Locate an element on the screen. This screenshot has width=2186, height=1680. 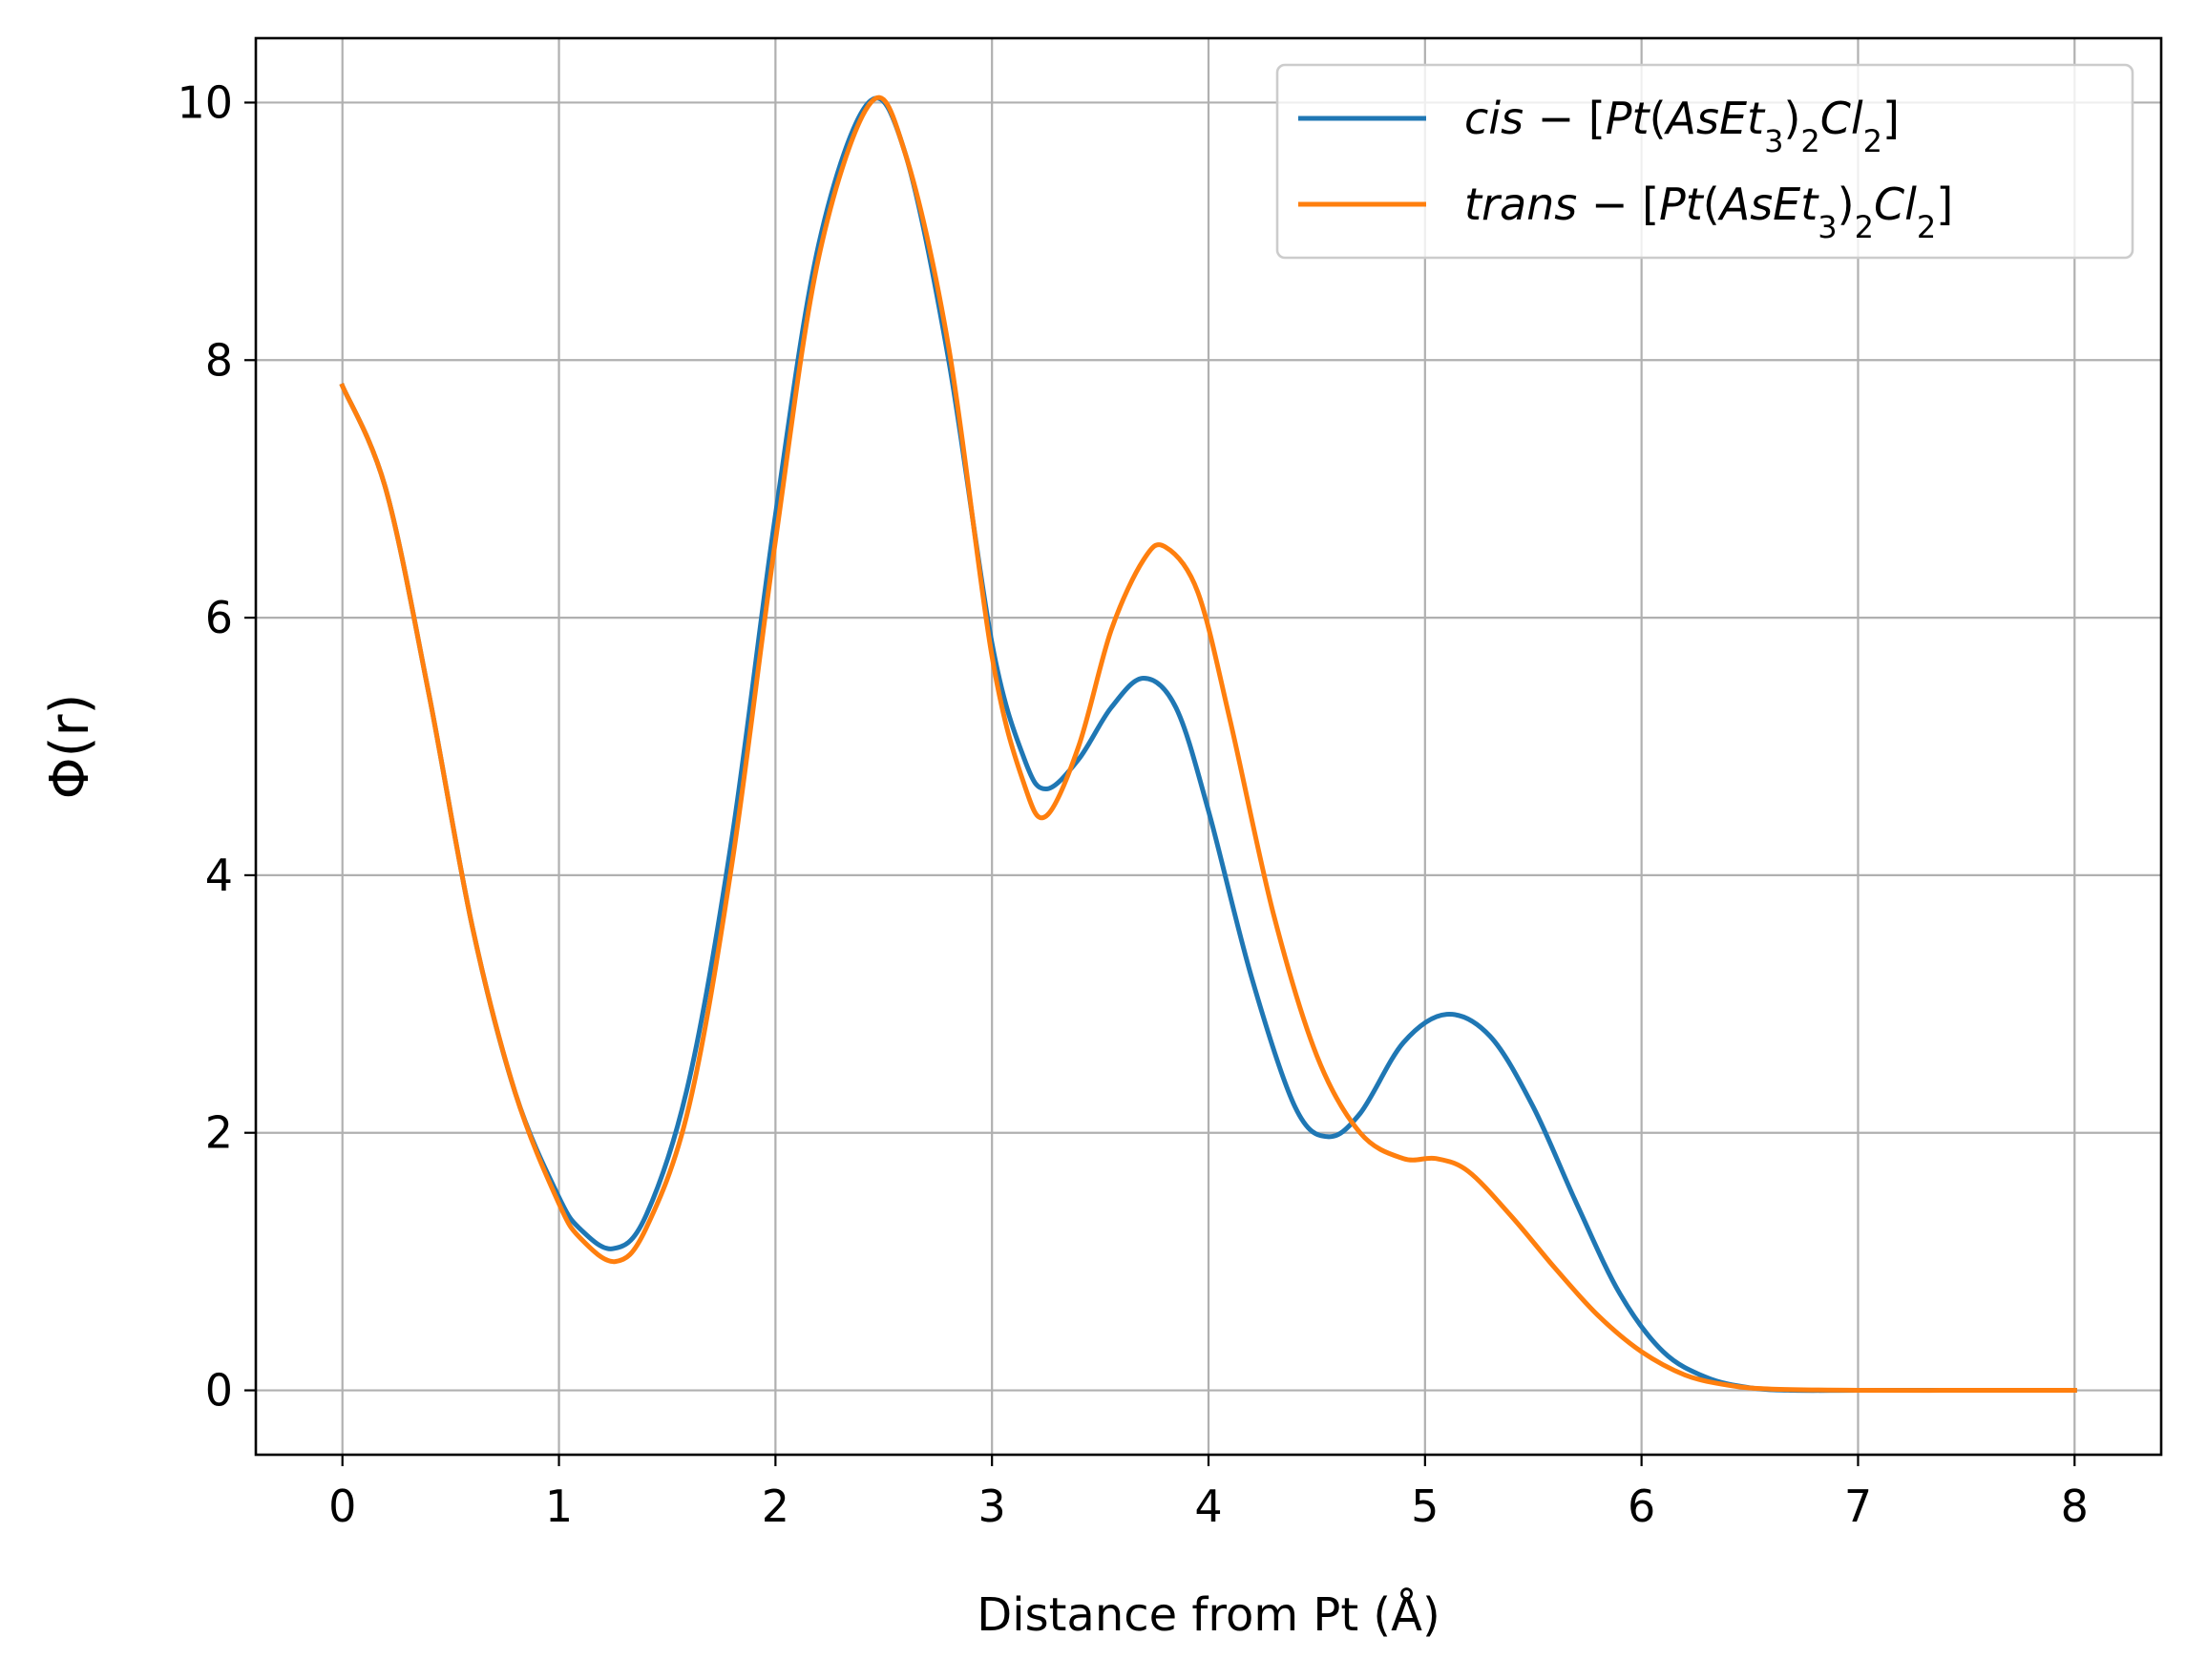
legend-label-cis: cis − [Pt(AsEt3)2Cl2] is located at coordinates (1682, 126).